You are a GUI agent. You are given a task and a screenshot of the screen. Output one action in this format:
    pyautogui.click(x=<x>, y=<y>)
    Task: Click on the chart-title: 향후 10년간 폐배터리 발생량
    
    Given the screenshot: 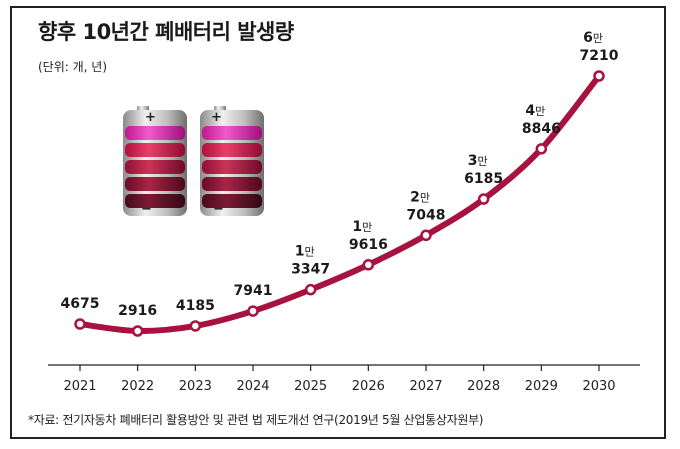 What is the action you would take?
    pyautogui.click(x=166, y=32)
    